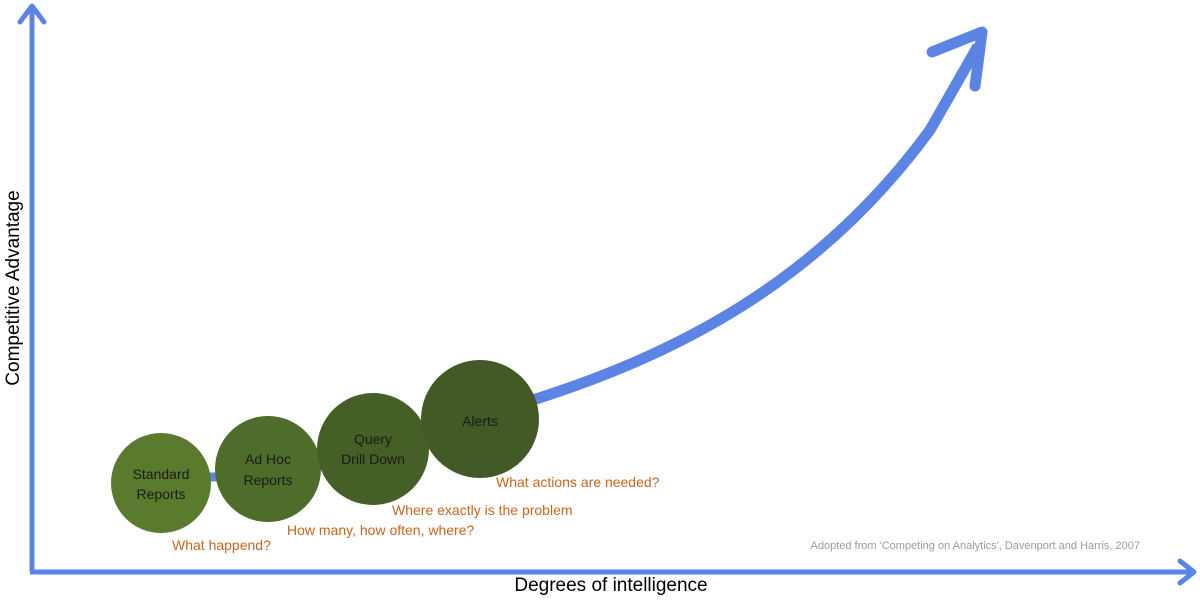 The height and width of the screenshot is (600, 1200). What do you see at coordinates (373, 459) in the screenshot?
I see `stage-label-line2: Drill Down` at bounding box center [373, 459].